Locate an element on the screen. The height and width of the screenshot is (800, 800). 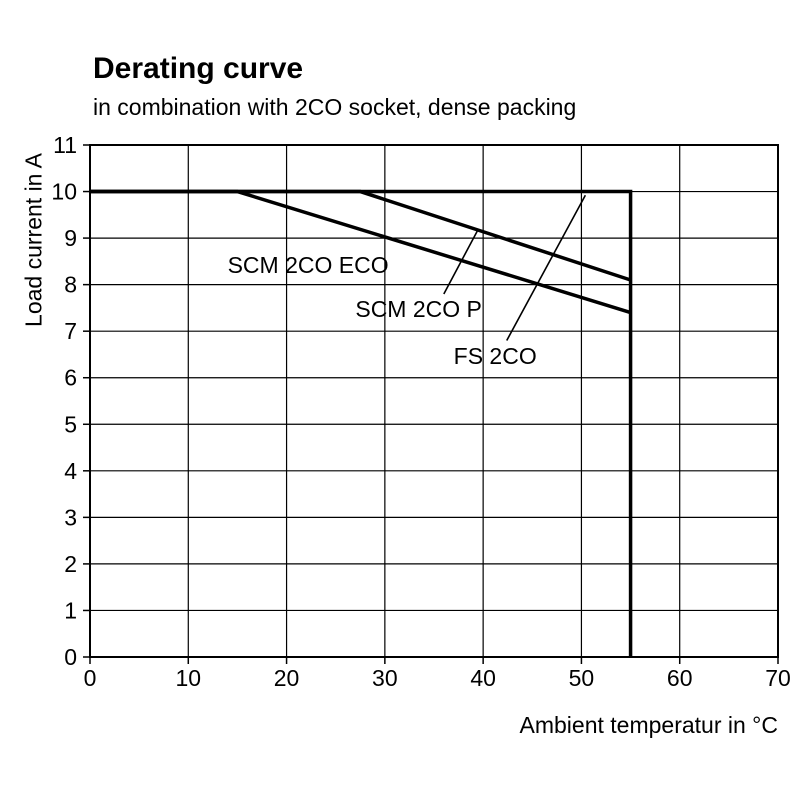
series-annotation: SCM 2CO P is located at coordinates (418, 309).